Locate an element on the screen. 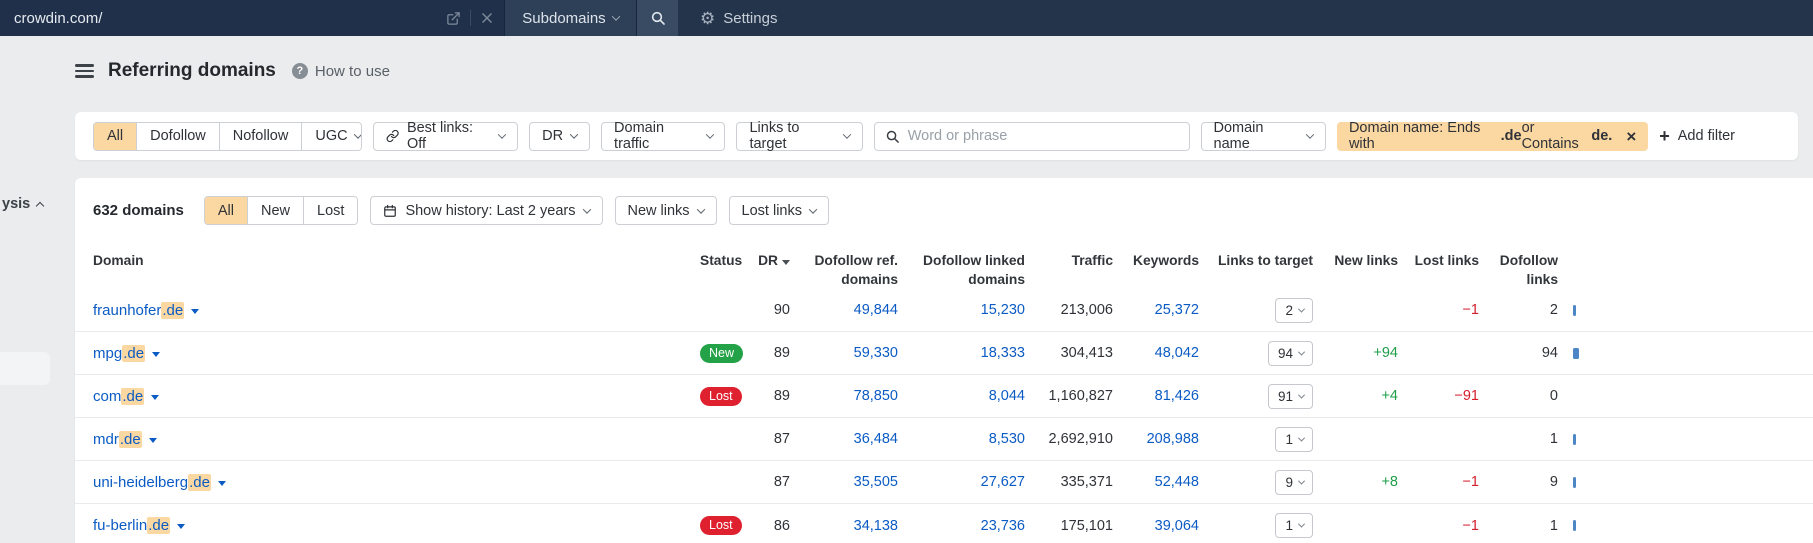  link-icon is located at coordinates (392, 136).